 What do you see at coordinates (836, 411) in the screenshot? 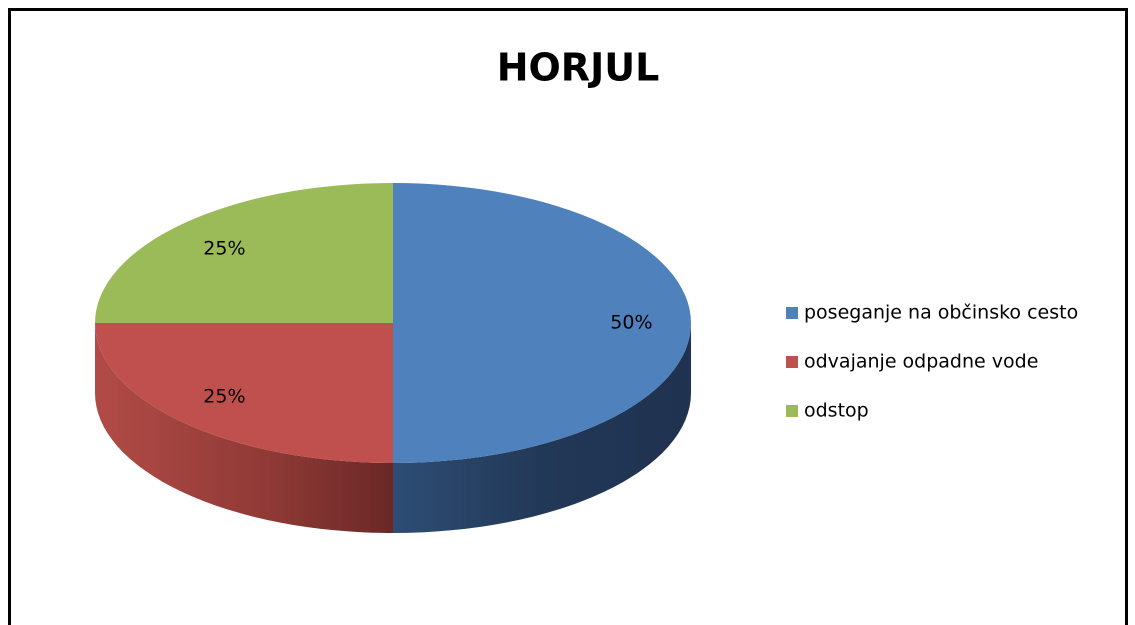
I see `legend-label: odstop` at bounding box center [836, 411].